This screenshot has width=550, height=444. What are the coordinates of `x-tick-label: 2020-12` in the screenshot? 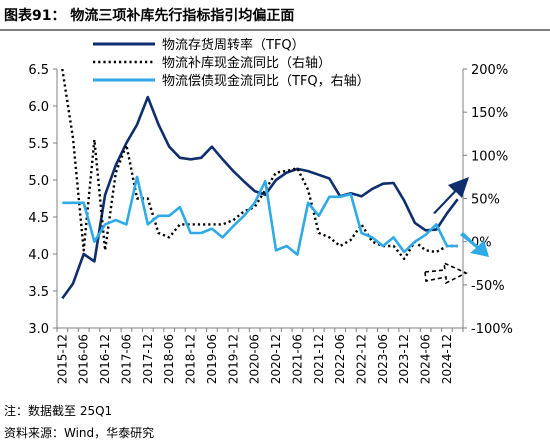 It's located at (276, 359).